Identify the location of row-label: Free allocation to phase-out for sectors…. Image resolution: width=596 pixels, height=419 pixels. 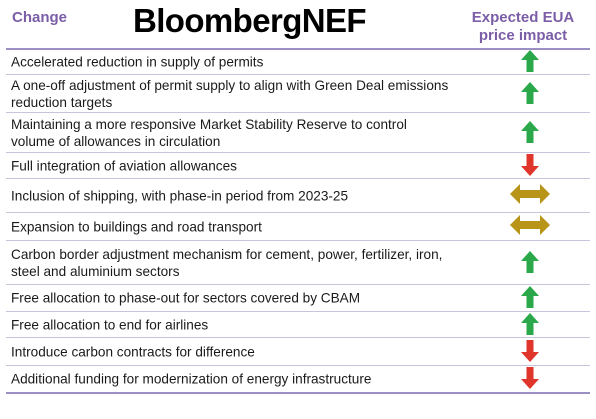
(186, 298).